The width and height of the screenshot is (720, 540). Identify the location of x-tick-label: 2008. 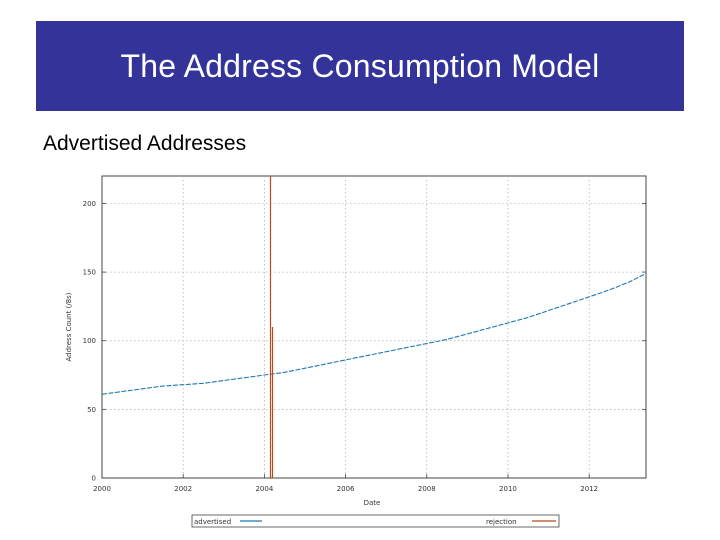
(427, 489).